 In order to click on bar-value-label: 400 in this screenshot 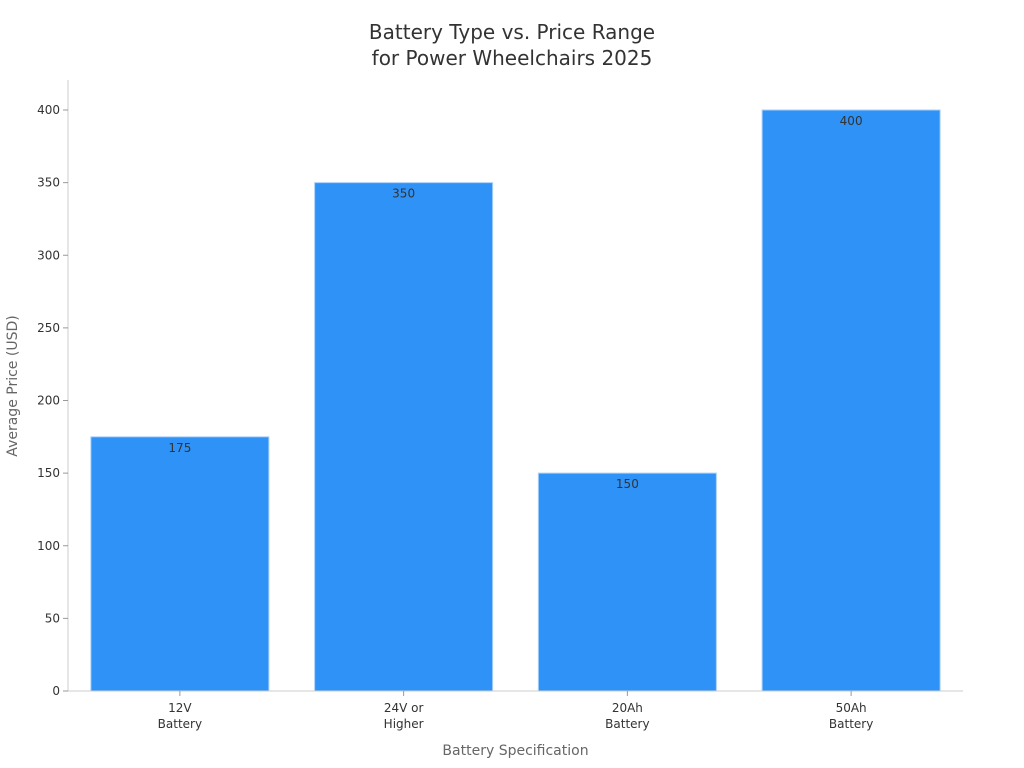, I will do `click(851, 121)`.